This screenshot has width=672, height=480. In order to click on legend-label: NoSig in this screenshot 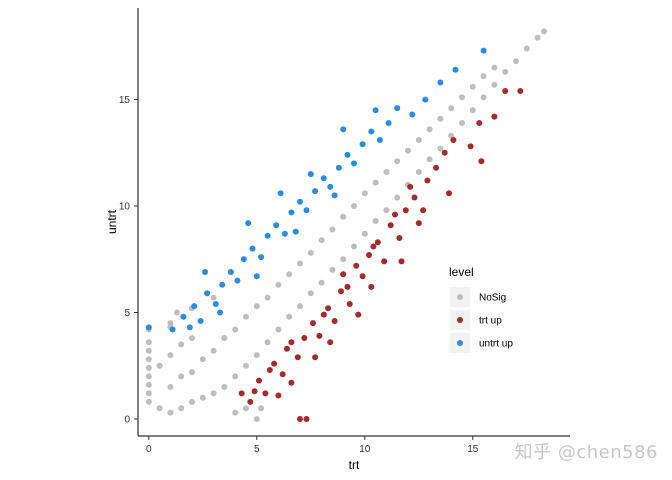, I will do `click(492, 298)`.